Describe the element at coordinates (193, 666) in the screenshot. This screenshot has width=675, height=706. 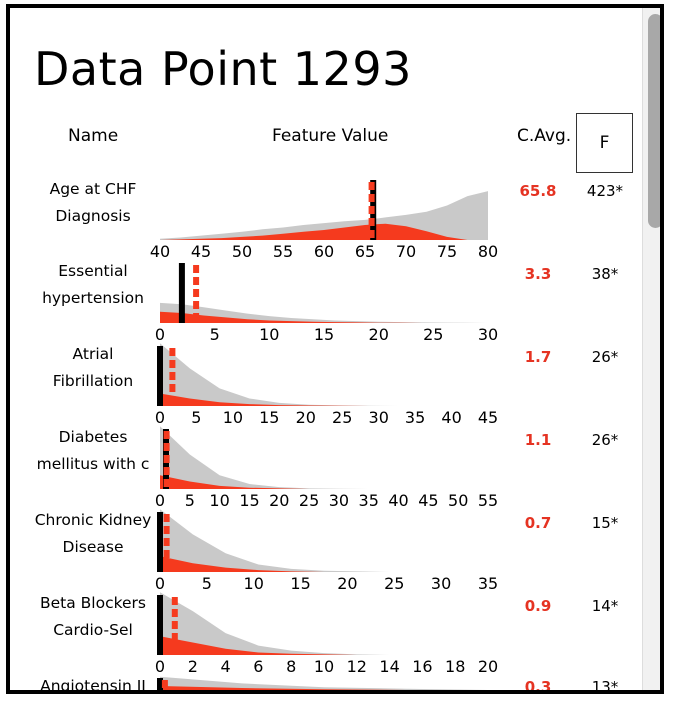
I see `axis-tick-label: 2` at that location.